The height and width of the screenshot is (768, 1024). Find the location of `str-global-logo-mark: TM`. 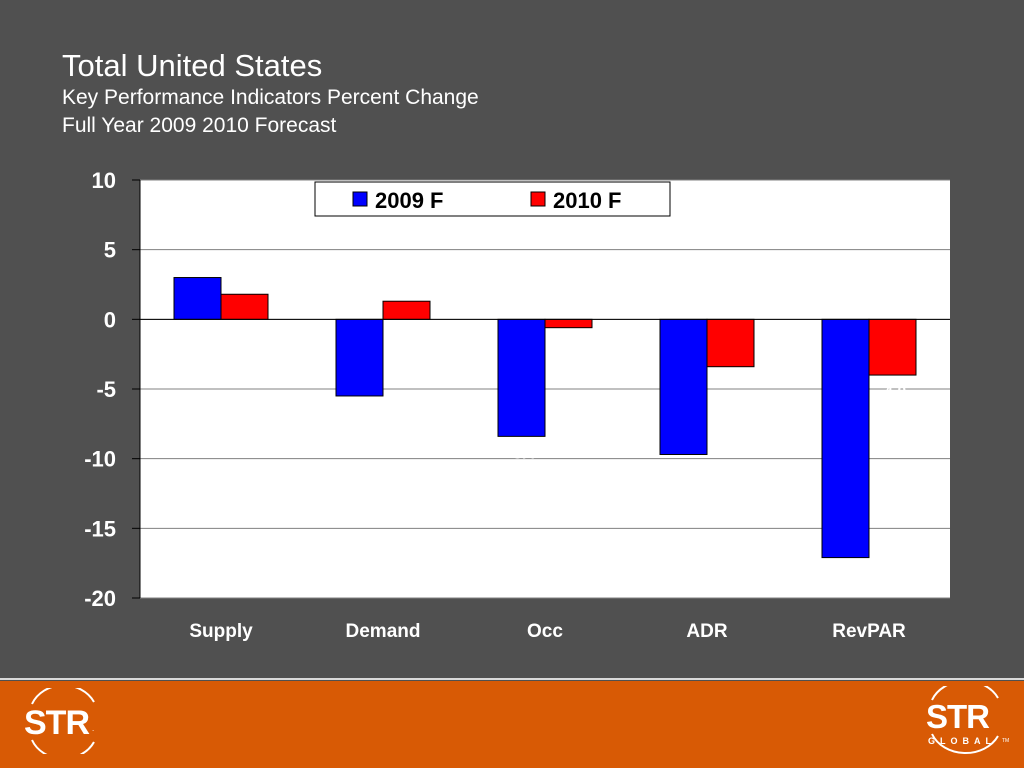

str-global-logo-mark: TM is located at coordinates (1006, 741).